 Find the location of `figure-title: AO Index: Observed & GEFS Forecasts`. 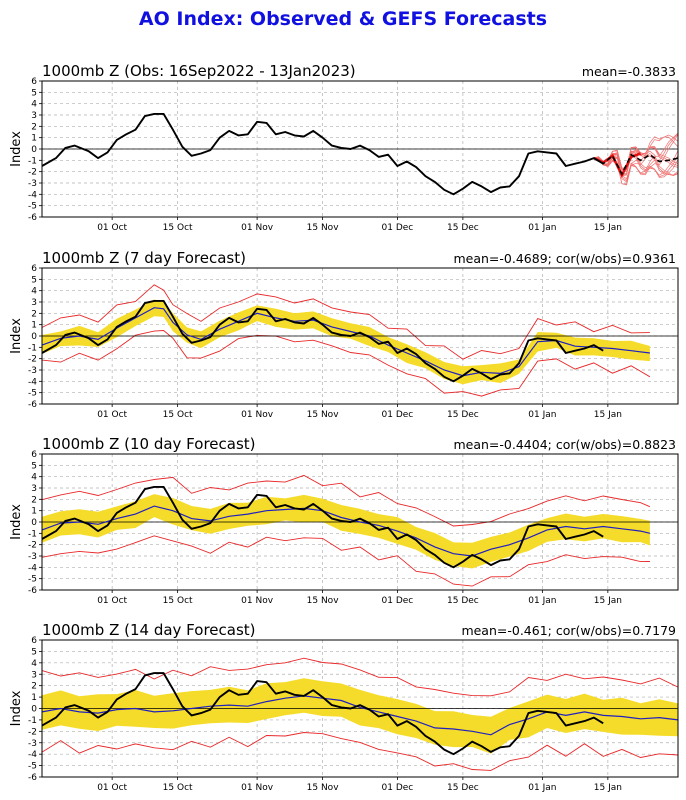

figure-title: AO Index: Observed & GEFS Forecasts is located at coordinates (343, 19).